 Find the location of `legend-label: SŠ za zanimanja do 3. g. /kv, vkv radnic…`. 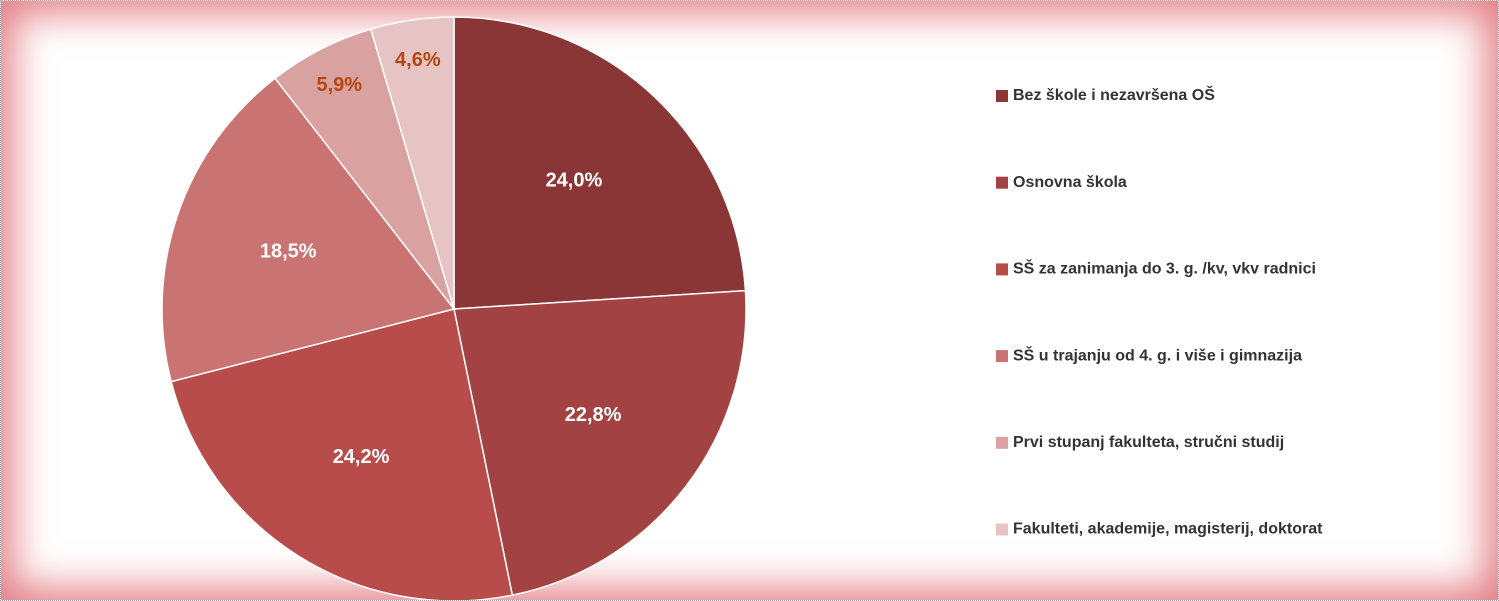

legend-label: SŠ za zanimanja do 3. g. /kv, vkv radnic… is located at coordinates (1164, 268).